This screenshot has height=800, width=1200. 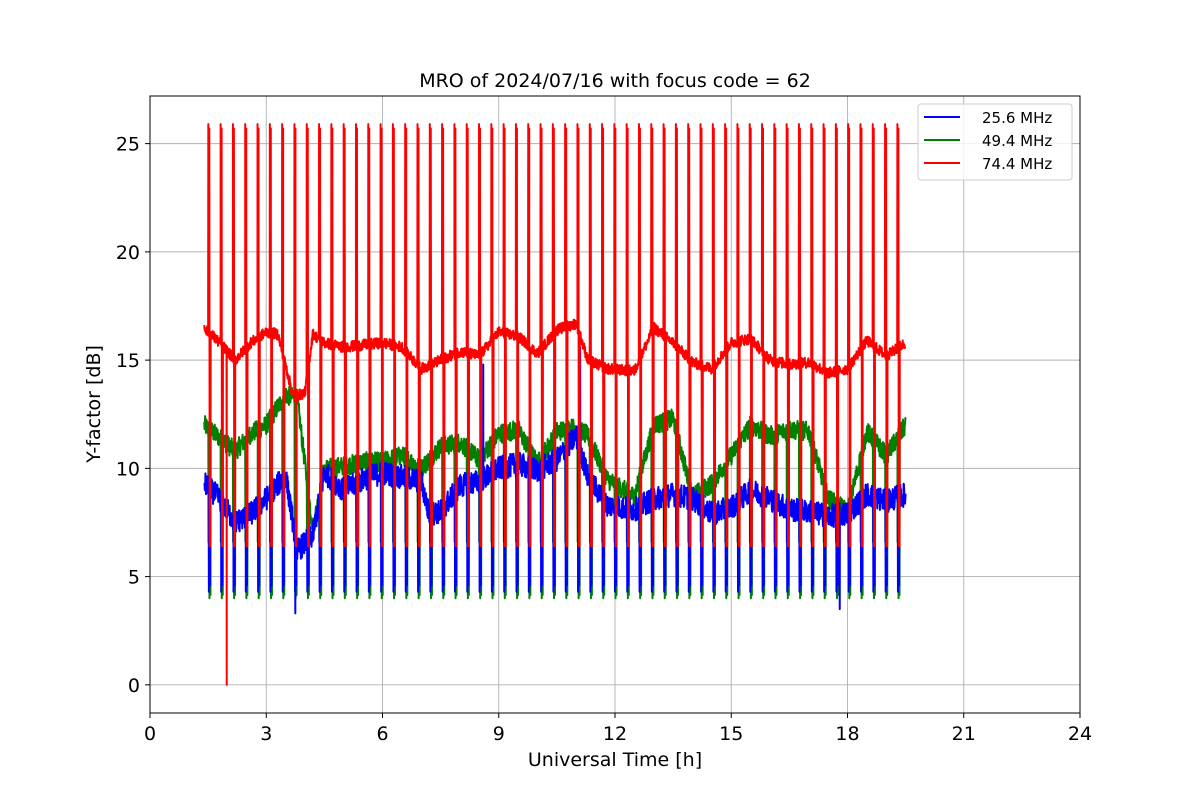 I want to click on x-tick-label: 3, so click(x=266, y=734).